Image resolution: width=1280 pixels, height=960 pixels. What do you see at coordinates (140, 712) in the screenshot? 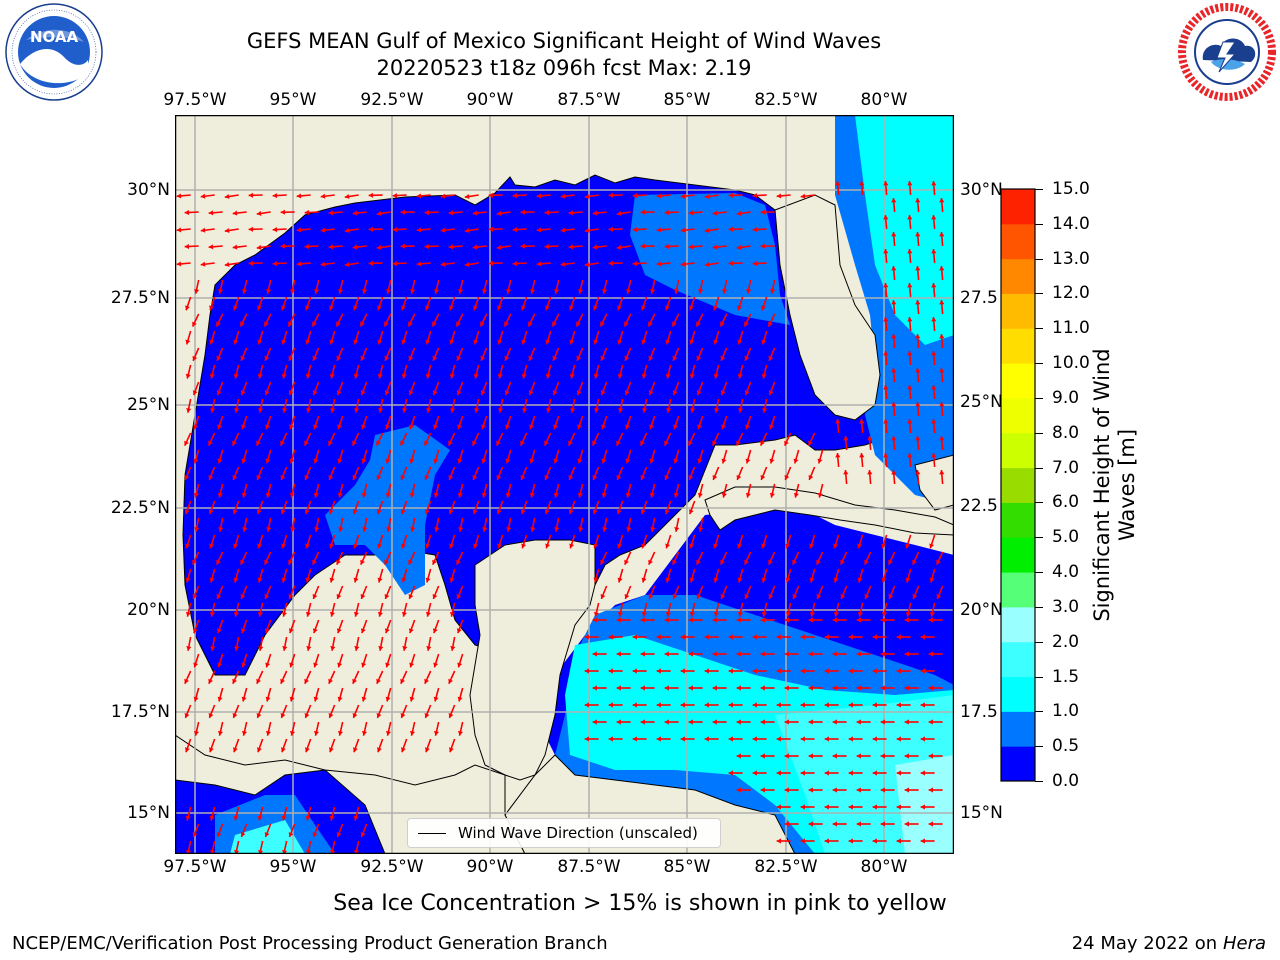
I see `lat-tick-left: 17.5°N` at bounding box center [140, 712].